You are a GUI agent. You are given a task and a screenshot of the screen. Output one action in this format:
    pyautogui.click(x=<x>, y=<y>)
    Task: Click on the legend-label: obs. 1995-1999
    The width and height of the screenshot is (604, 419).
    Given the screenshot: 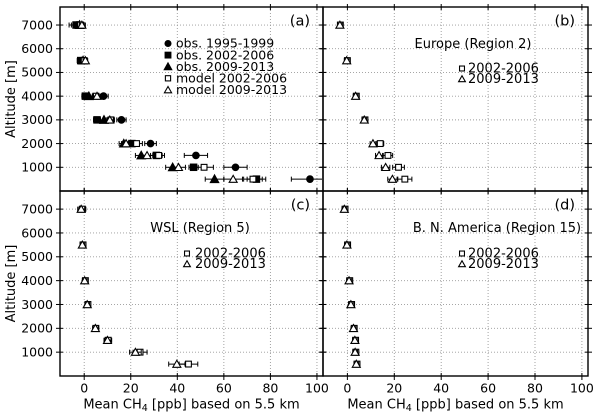 What is the action you would take?
    pyautogui.click(x=225, y=43)
    